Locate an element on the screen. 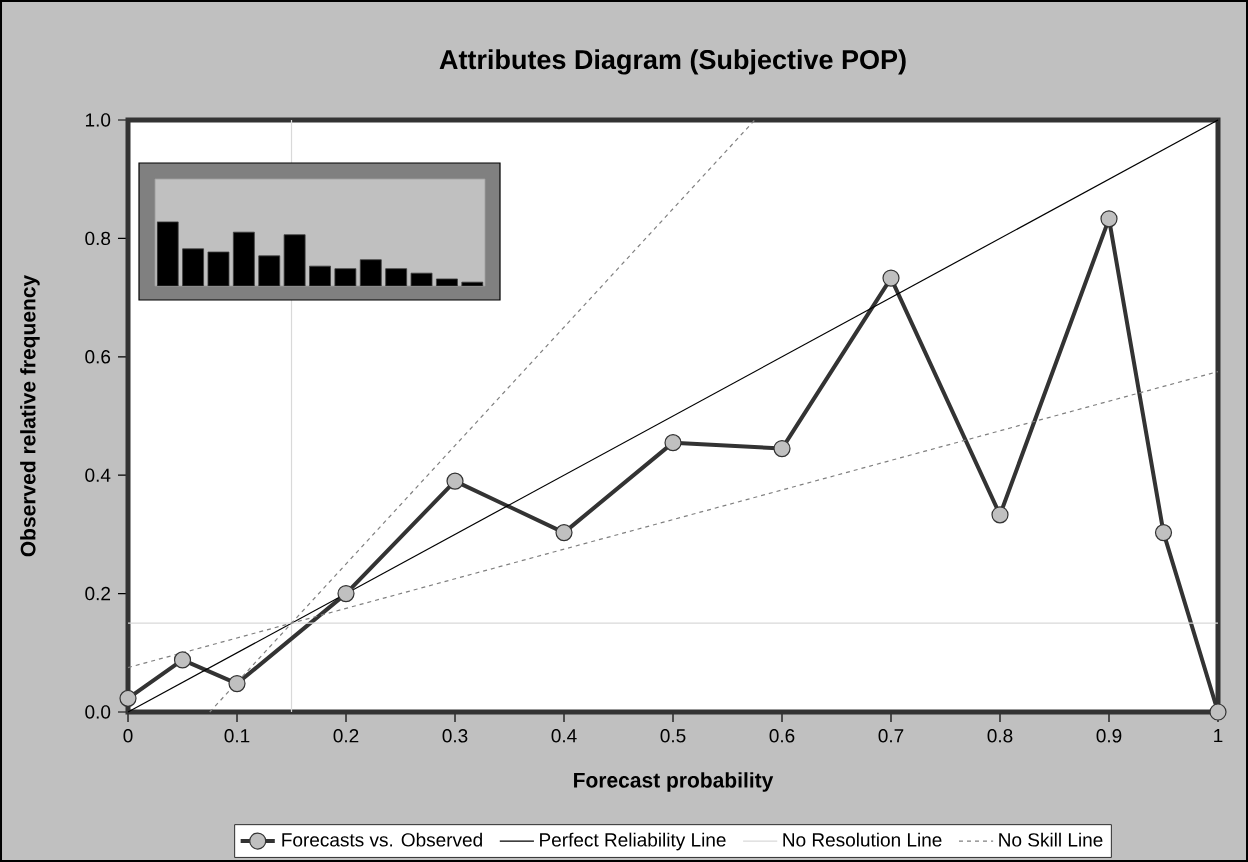  legend-label: Perfect Reliability Line is located at coordinates (633, 841).